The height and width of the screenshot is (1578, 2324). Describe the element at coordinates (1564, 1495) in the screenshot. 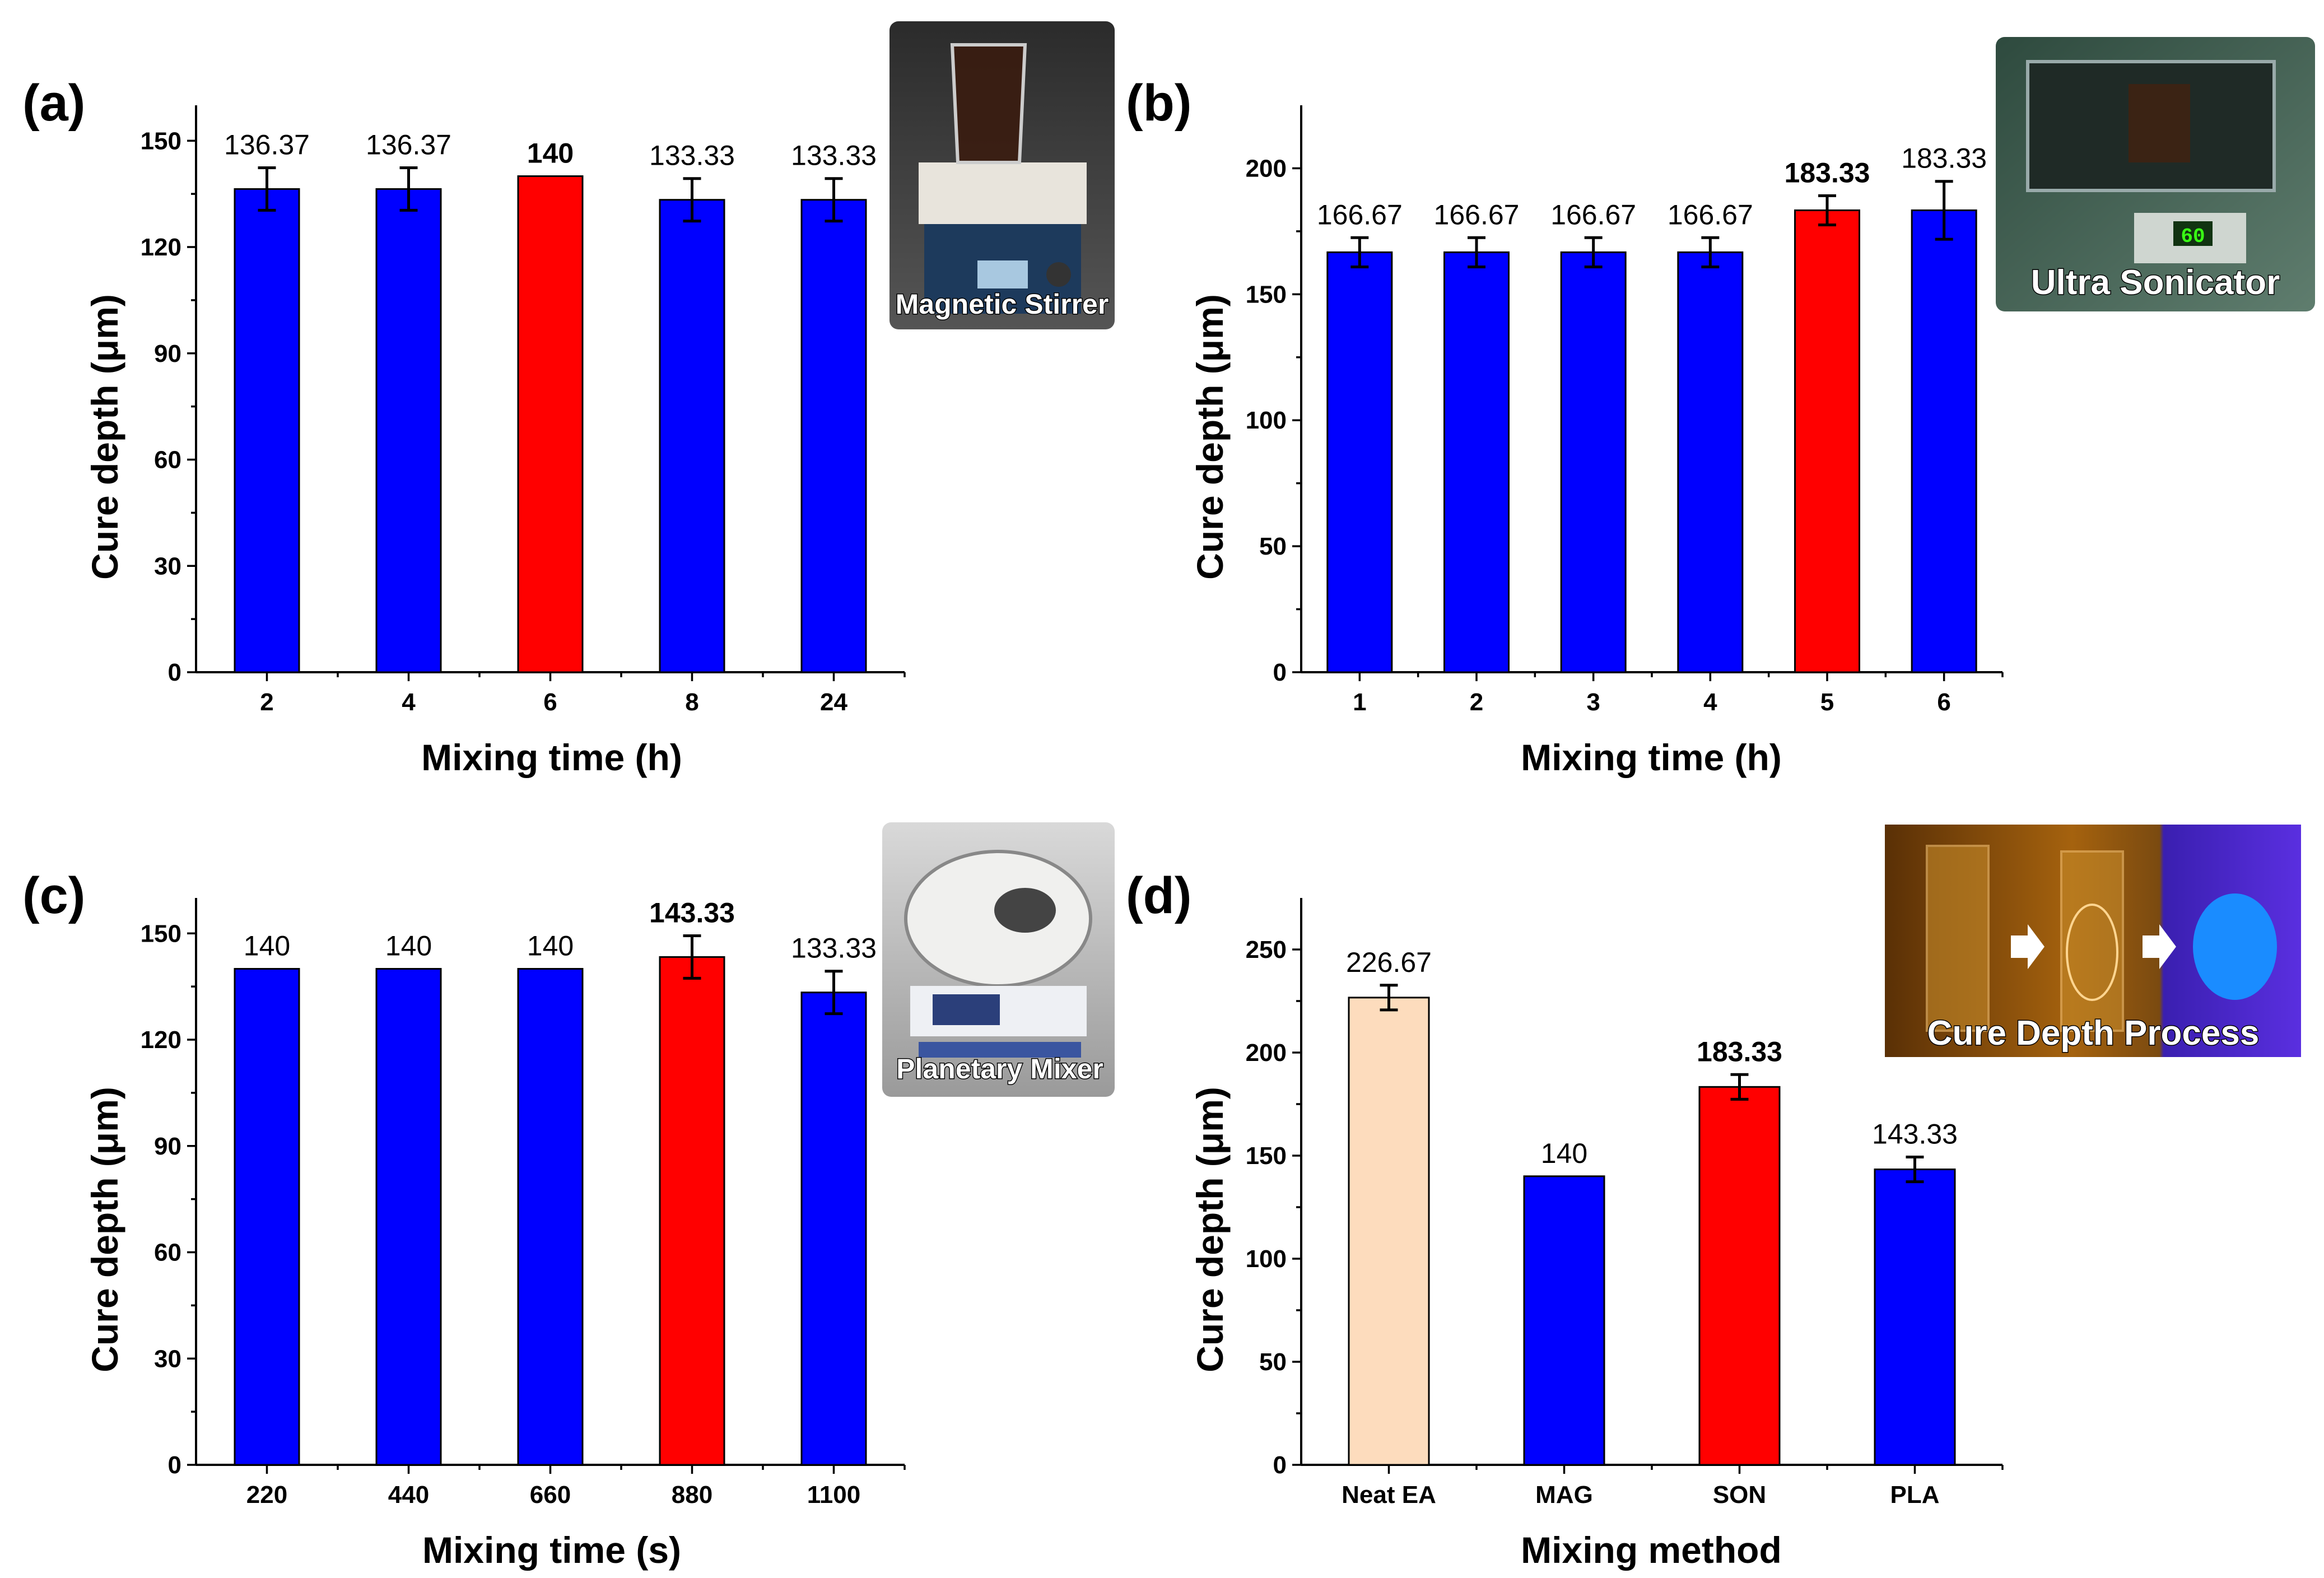

I see `x-tick-label: MAG` at that location.